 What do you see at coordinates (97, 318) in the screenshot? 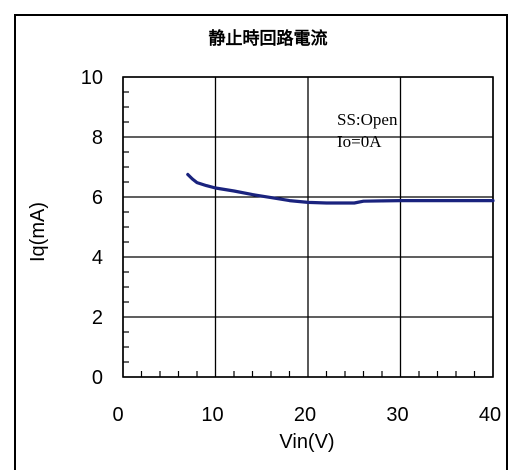
I see `y-tick-label: 2` at bounding box center [97, 318].